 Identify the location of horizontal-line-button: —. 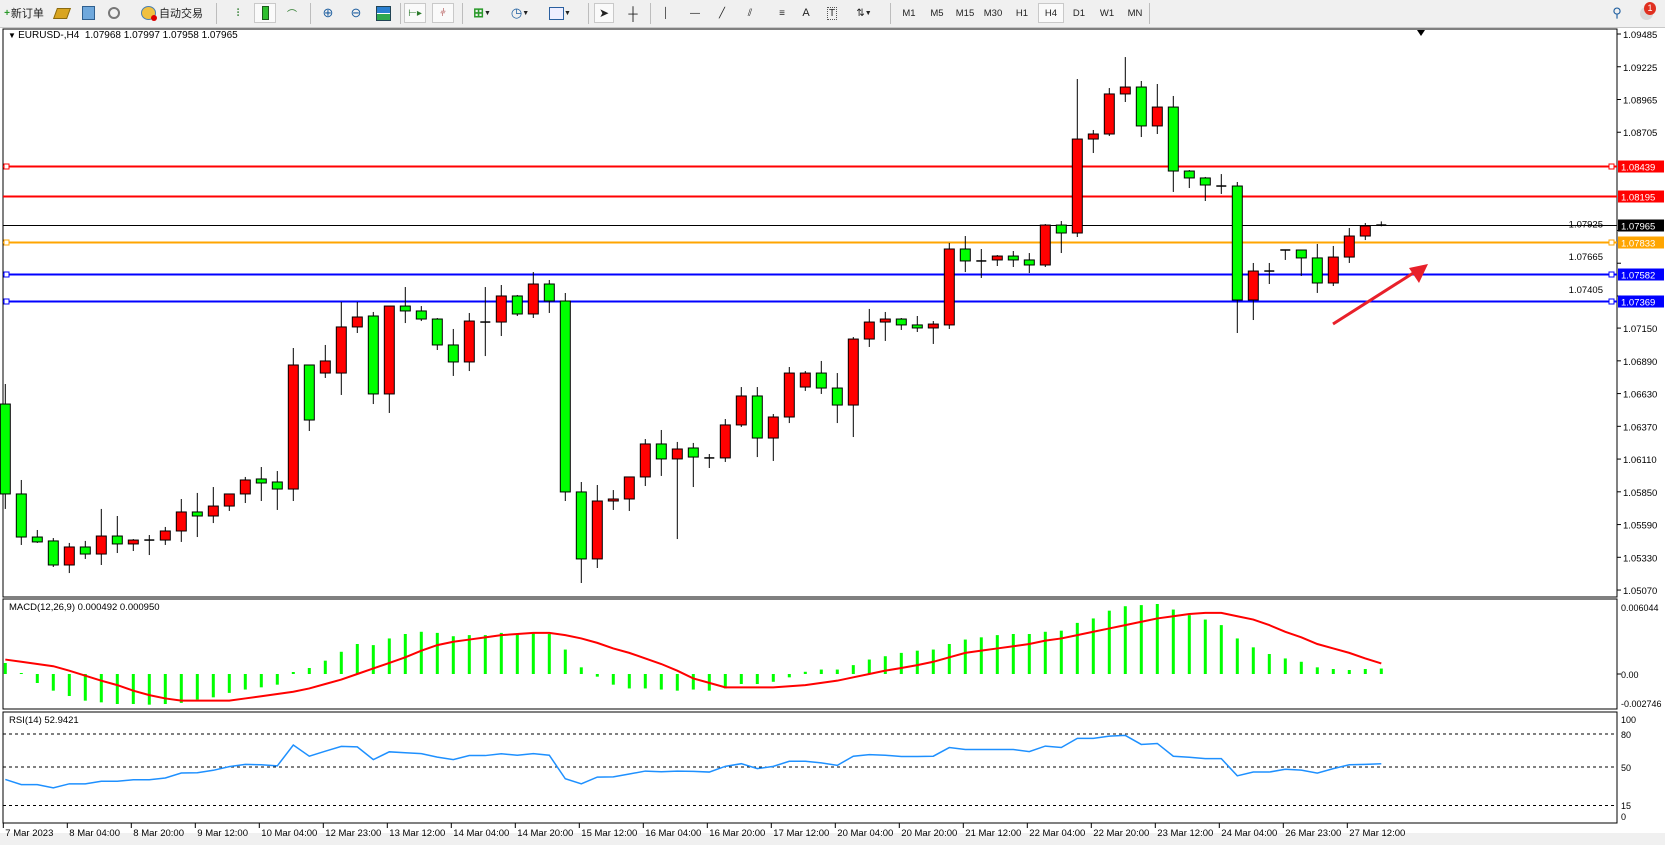
(695, 13).